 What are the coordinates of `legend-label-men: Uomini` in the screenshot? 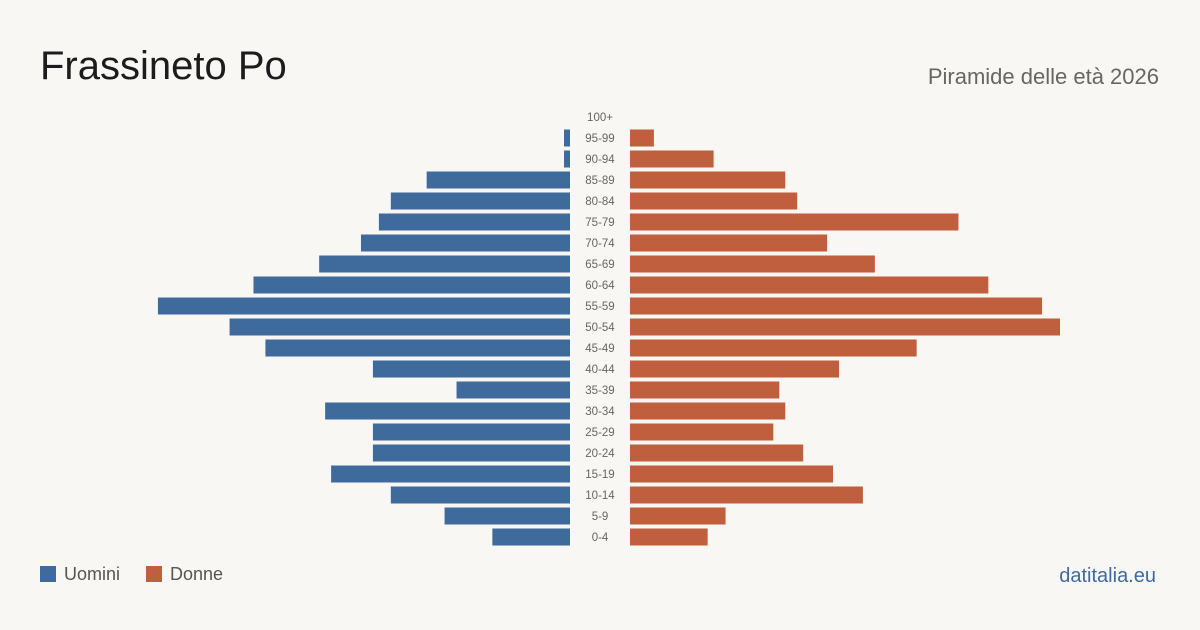 It's located at (92, 574).